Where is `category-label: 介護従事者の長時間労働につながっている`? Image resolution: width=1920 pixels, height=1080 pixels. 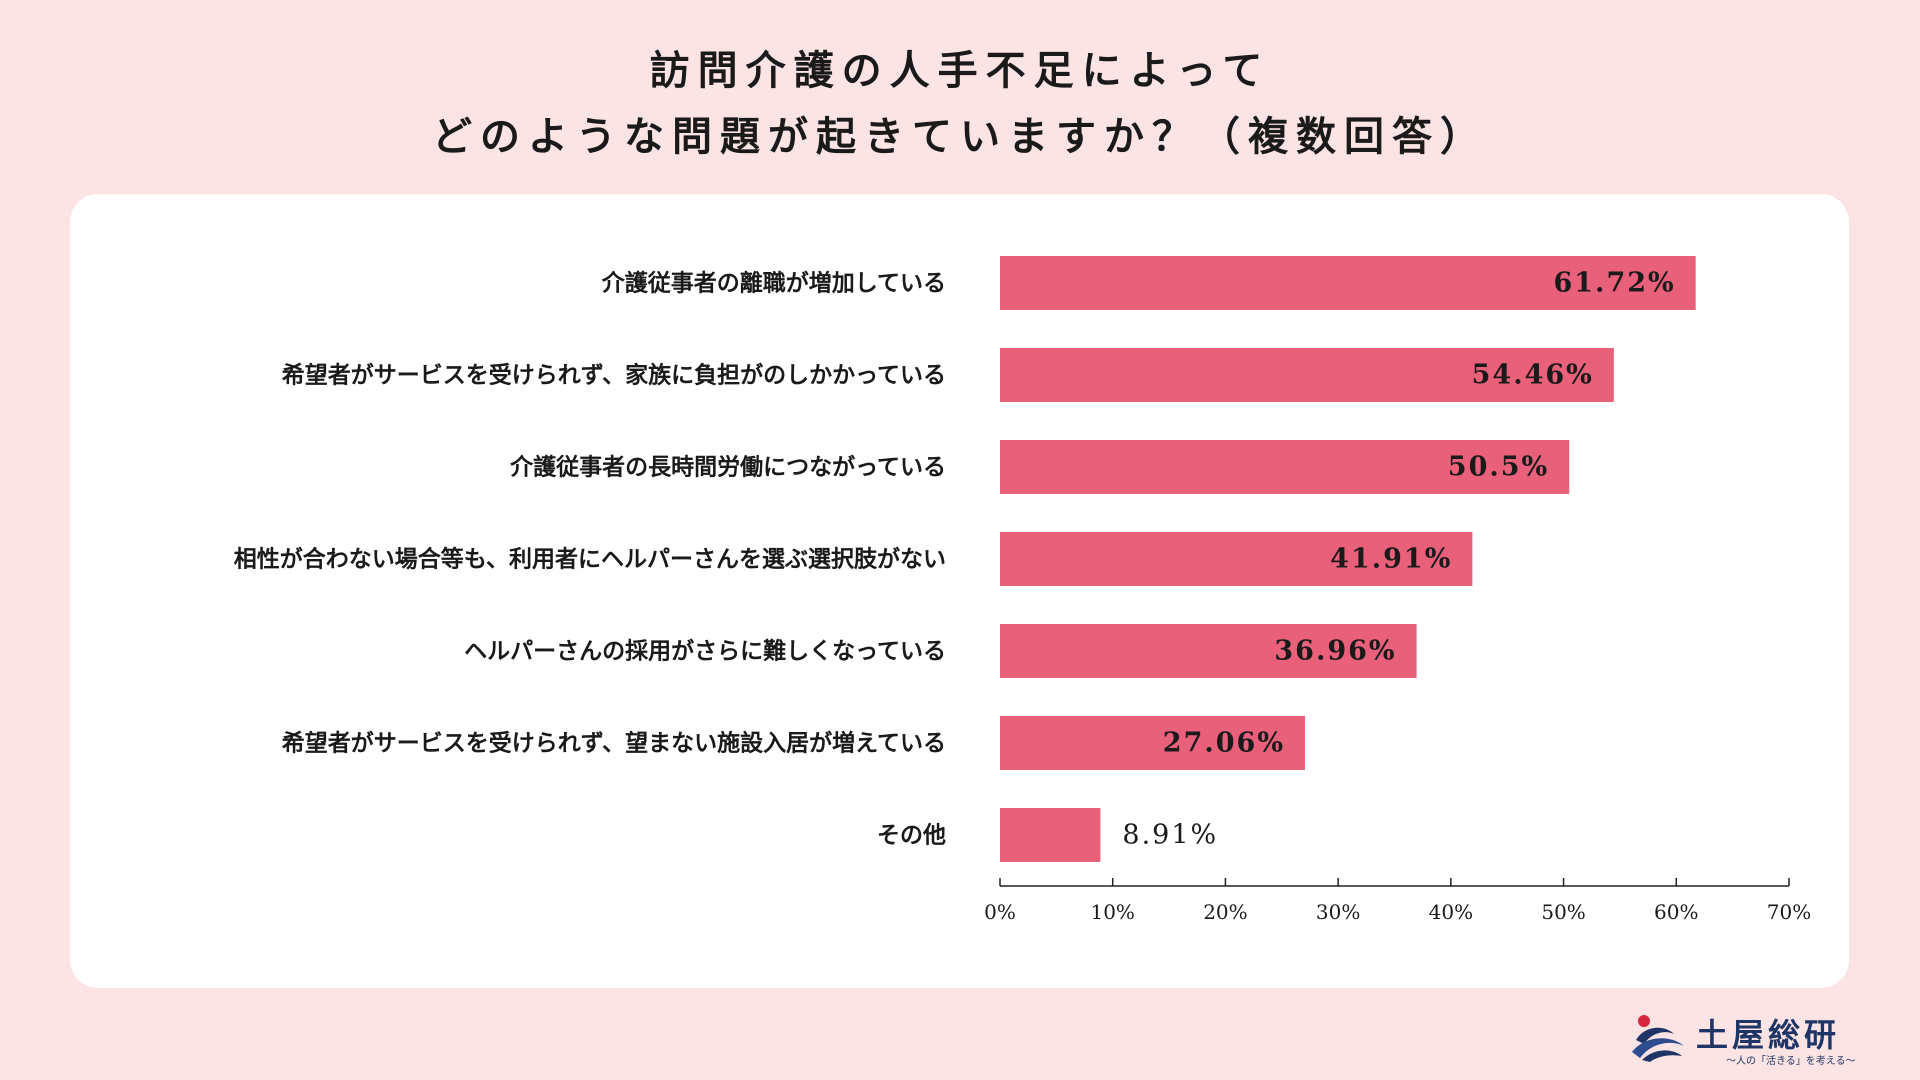
category-label: 介護従事者の長時間労働につながっている is located at coordinates (727, 467).